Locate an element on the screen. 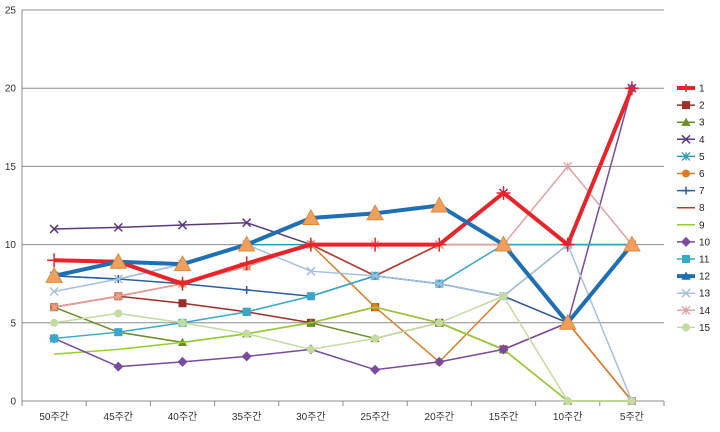  legend-label: 8 is located at coordinates (702, 208).